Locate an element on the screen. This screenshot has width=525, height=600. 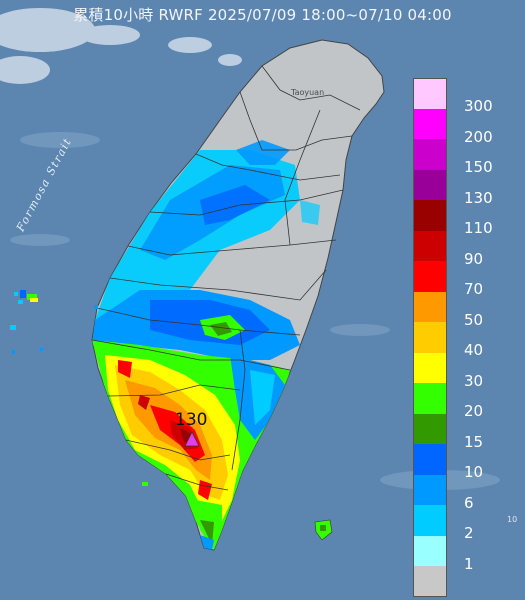
legend-row: 110 is located at coordinates (463, 218).